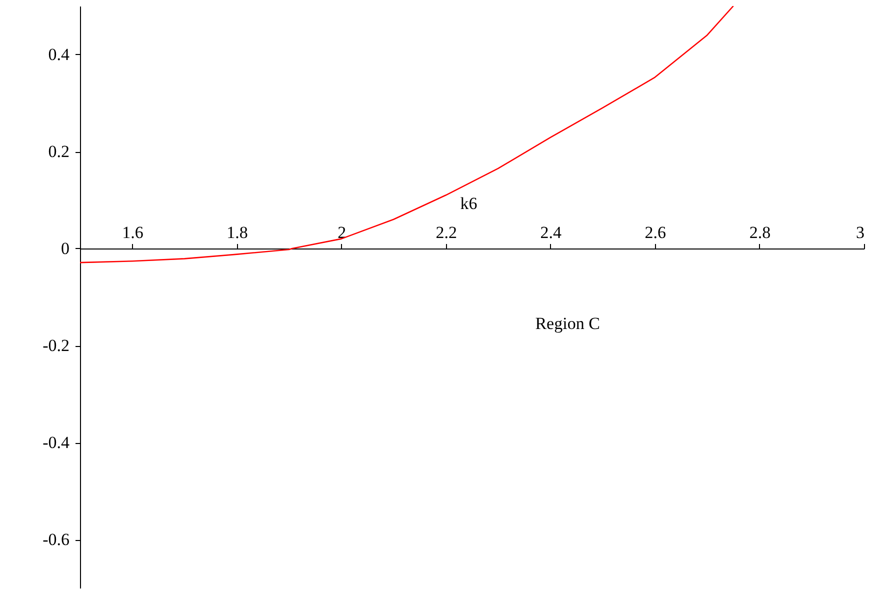 Image resolution: width=872 pixels, height=592 pixels. Describe the element at coordinates (469, 203) in the screenshot. I see `annotation: k6` at that location.